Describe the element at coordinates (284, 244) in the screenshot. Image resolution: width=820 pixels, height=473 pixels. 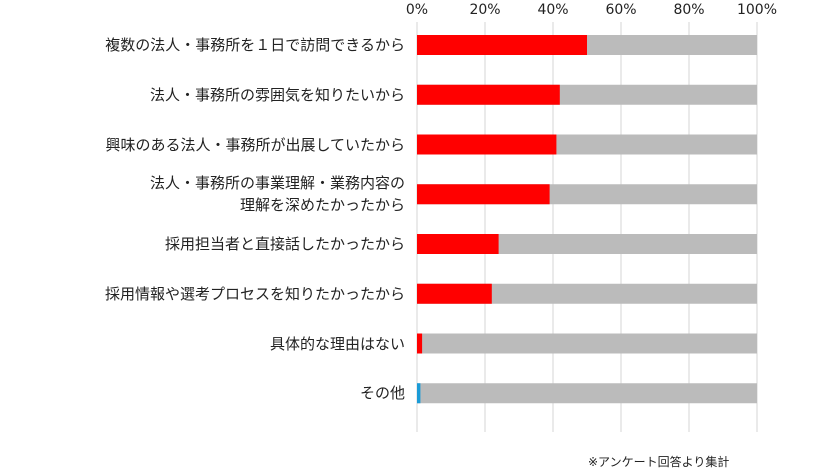
I see `category-label: 採用担当者と直接話したかったから` at that location.